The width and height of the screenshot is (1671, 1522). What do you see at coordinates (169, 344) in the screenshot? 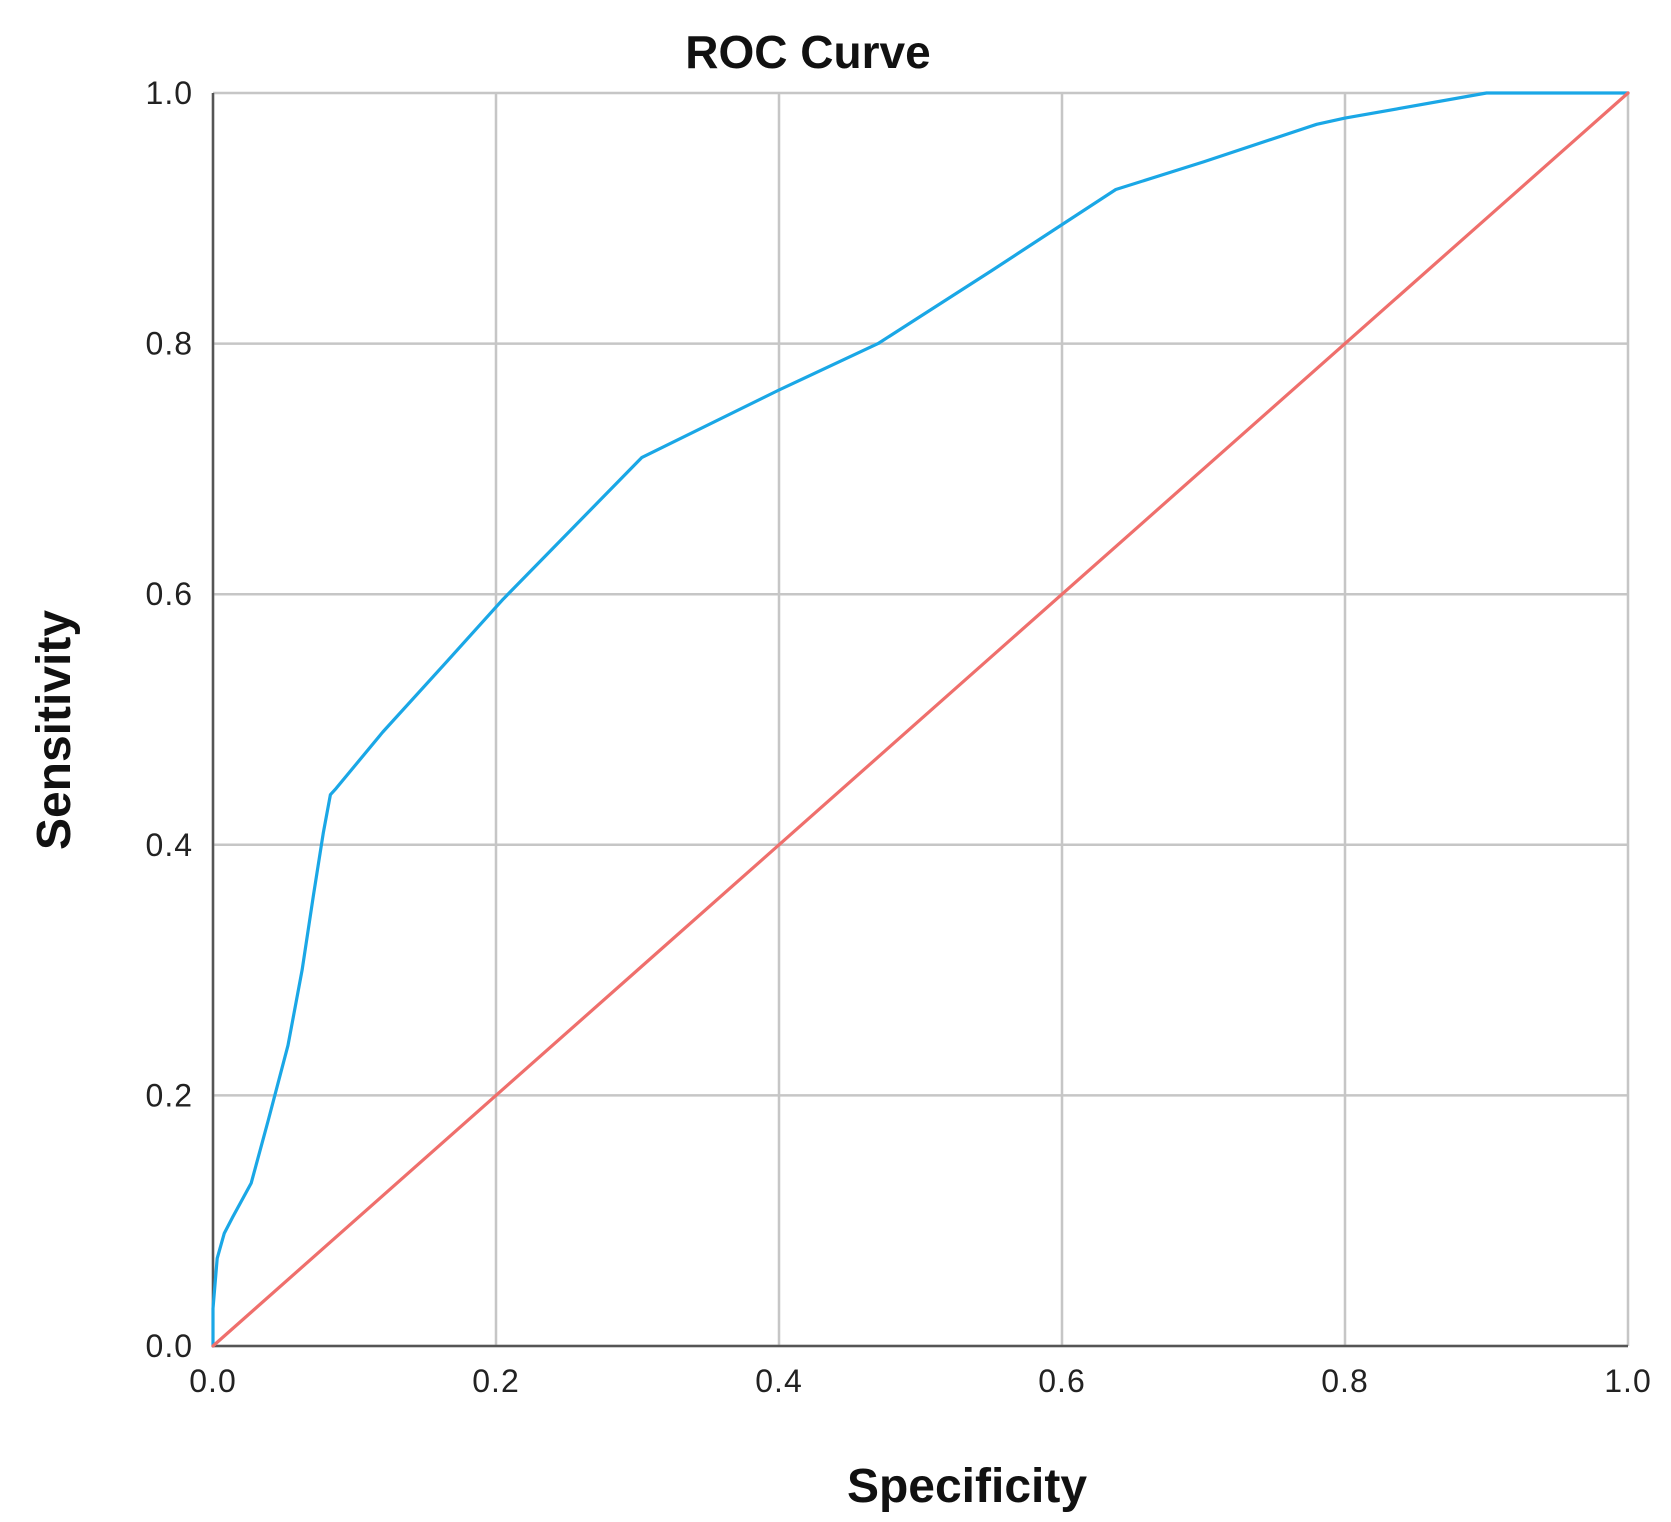
I see `y-tick-label: 0.8` at bounding box center [169, 344].